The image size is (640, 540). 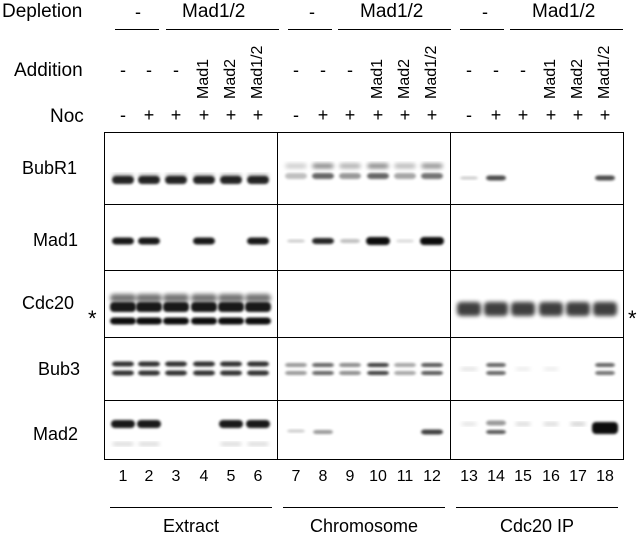 What do you see at coordinates (56, 240) in the screenshot?
I see `row-label-mad1: Mad1` at bounding box center [56, 240].